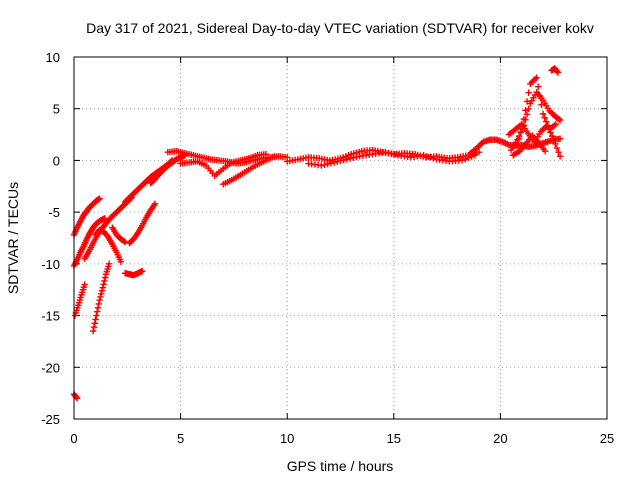  Describe the element at coordinates (342, 438) in the screenshot. I see `x-tick-labels: 0 5 10 15 20 25` at that location.